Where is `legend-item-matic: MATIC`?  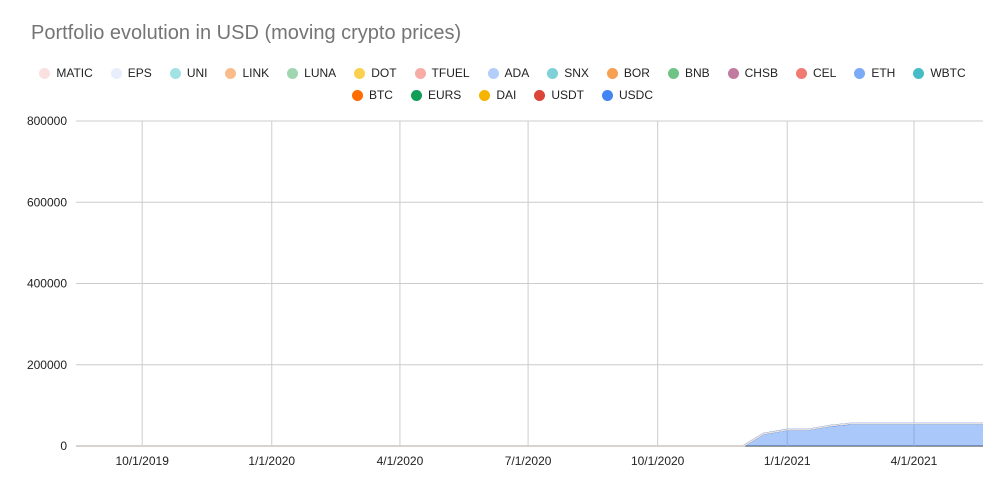 legend-item-matic: MATIC is located at coordinates (66, 73).